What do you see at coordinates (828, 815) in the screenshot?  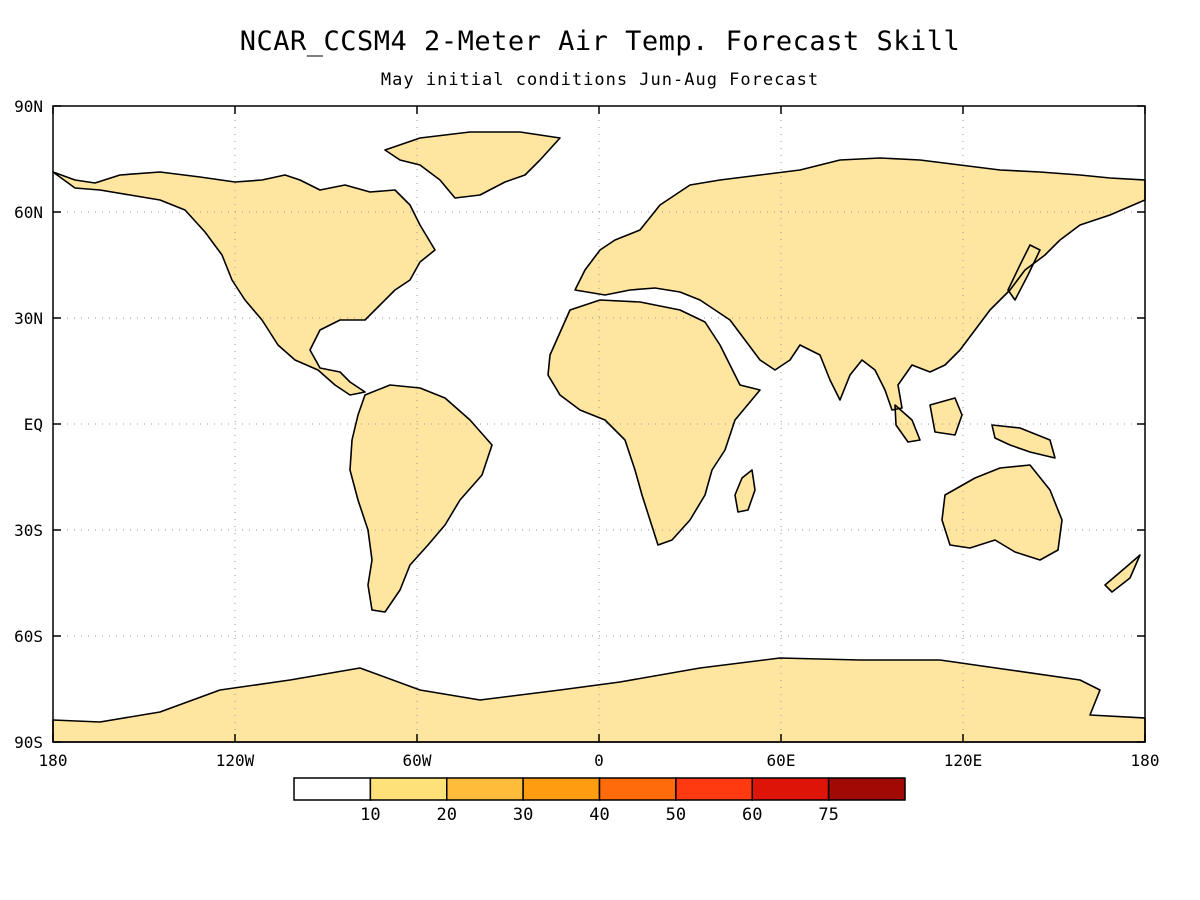 I see `colorbar-label: 75` at bounding box center [828, 815].